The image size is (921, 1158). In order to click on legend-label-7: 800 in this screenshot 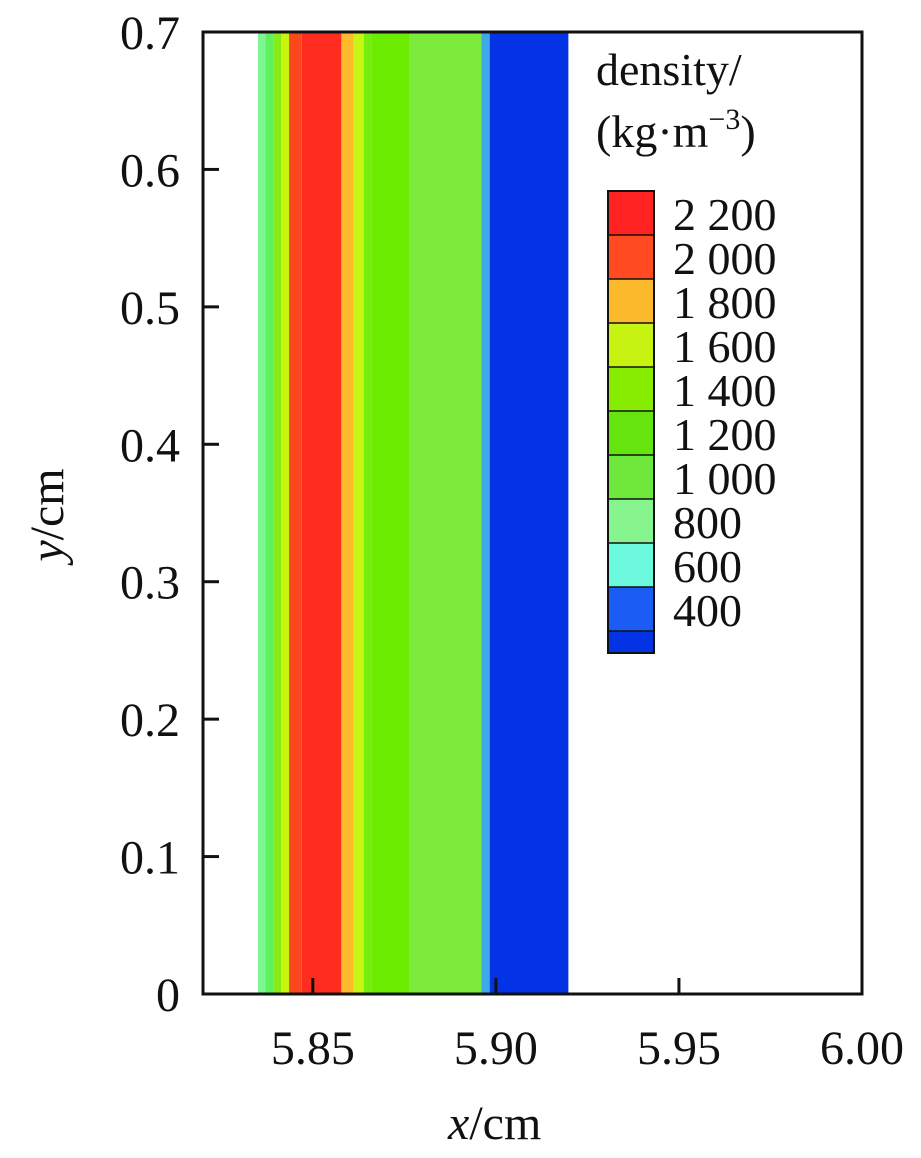, I will do `click(707, 522)`.